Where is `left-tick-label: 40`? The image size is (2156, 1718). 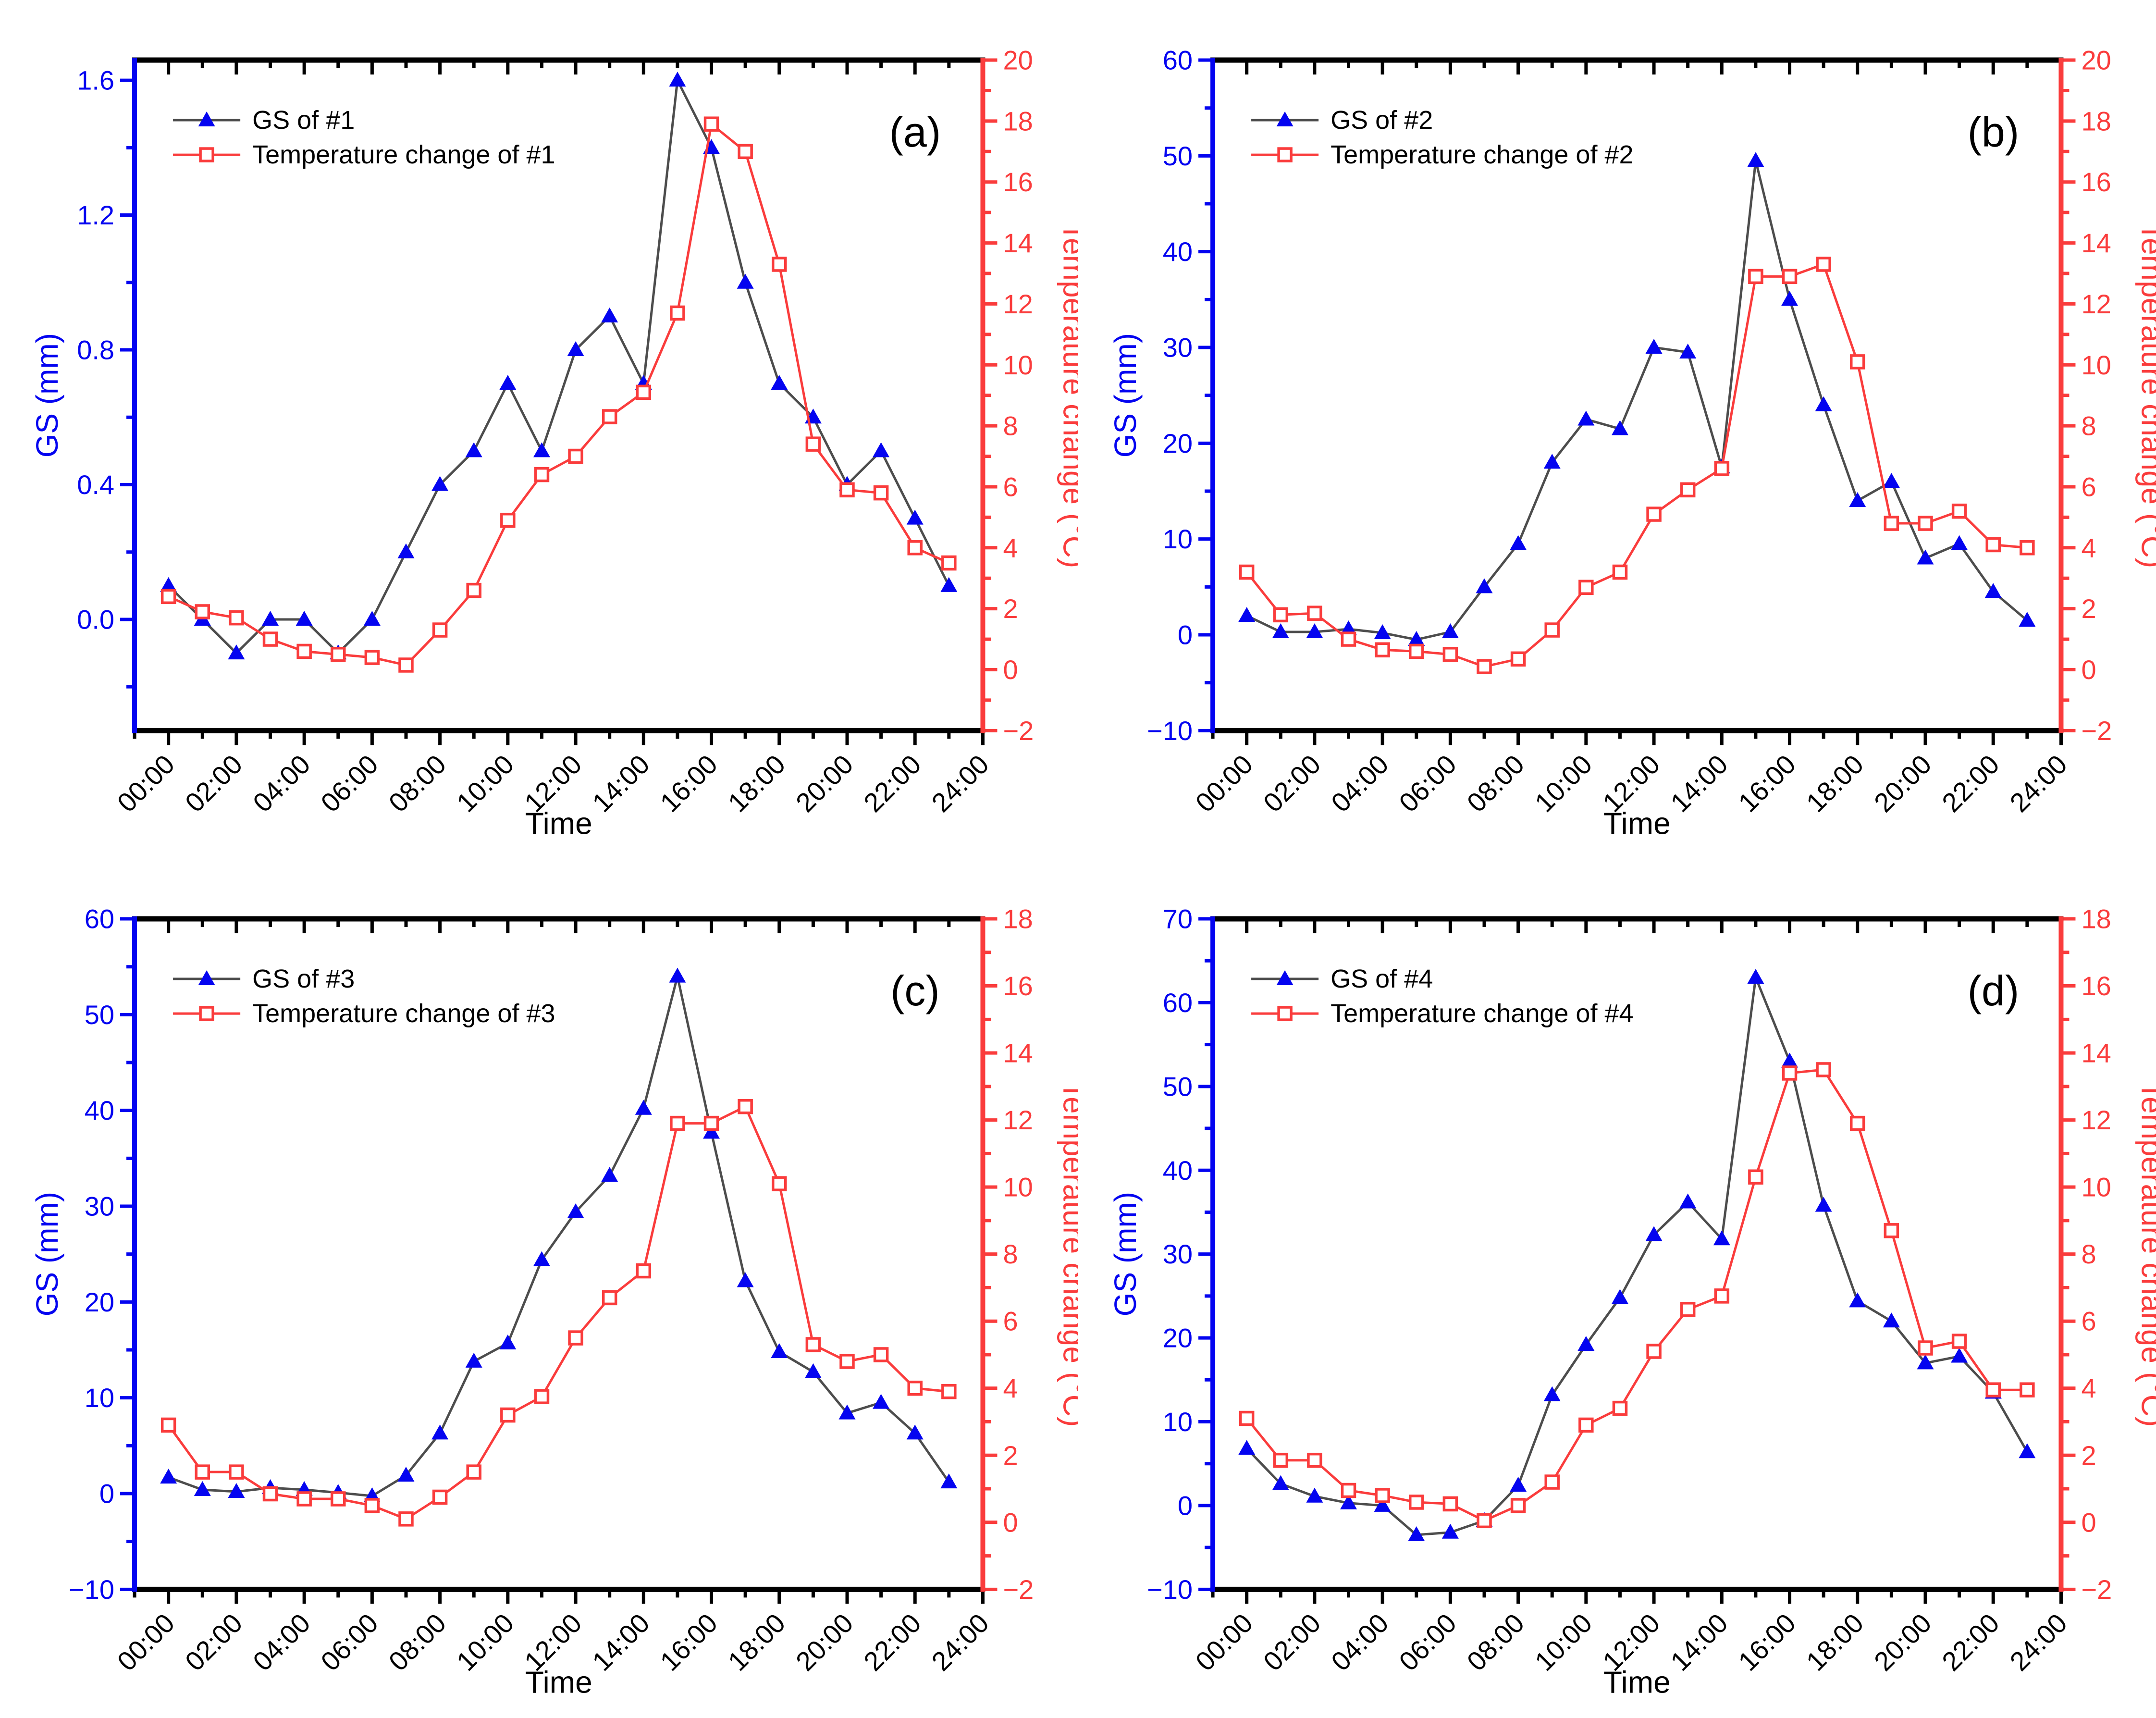
left-tick-label: 40 is located at coordinates (99, 1111).